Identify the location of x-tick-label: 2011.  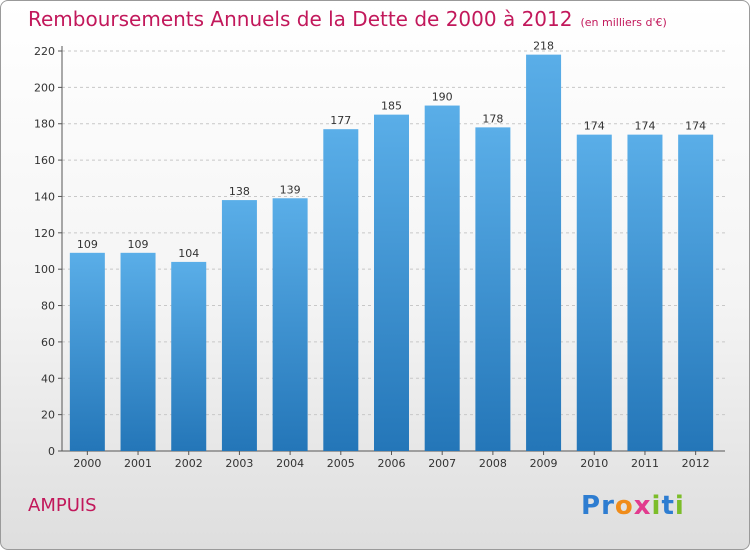
(645, 463).